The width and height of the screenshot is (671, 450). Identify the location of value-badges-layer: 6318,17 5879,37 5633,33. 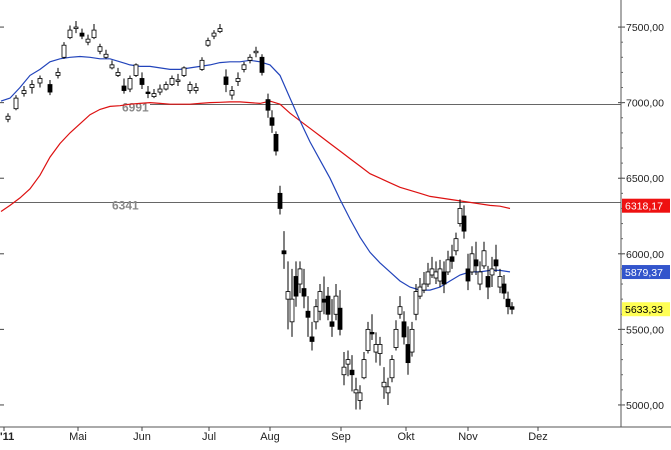
(646, 257).